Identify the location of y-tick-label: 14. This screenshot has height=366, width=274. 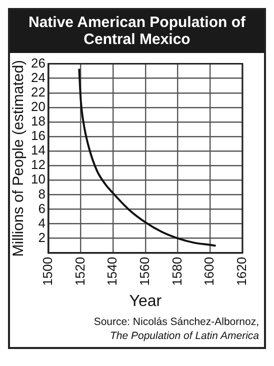
(38, 150).